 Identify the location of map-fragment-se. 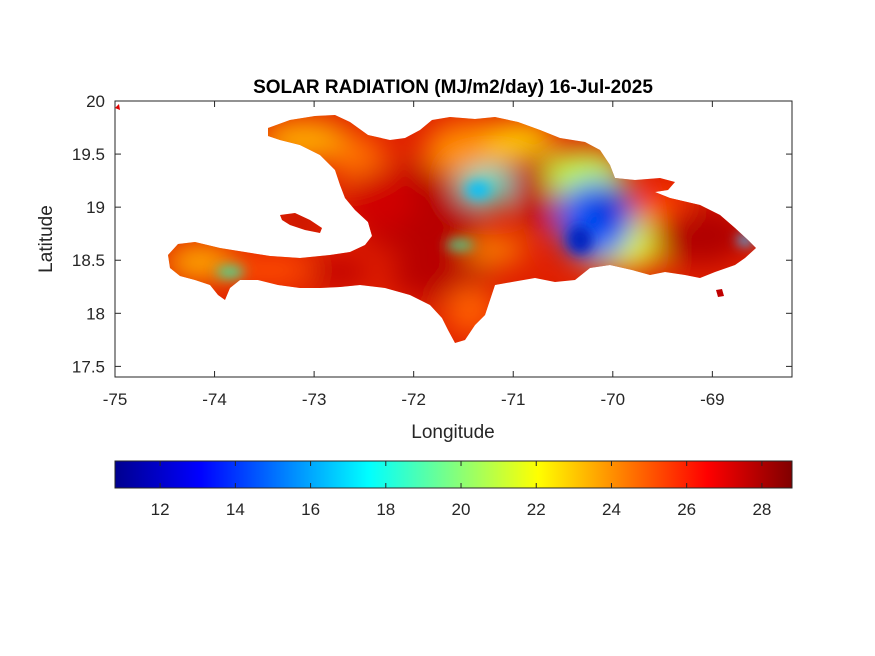
(720, 293).